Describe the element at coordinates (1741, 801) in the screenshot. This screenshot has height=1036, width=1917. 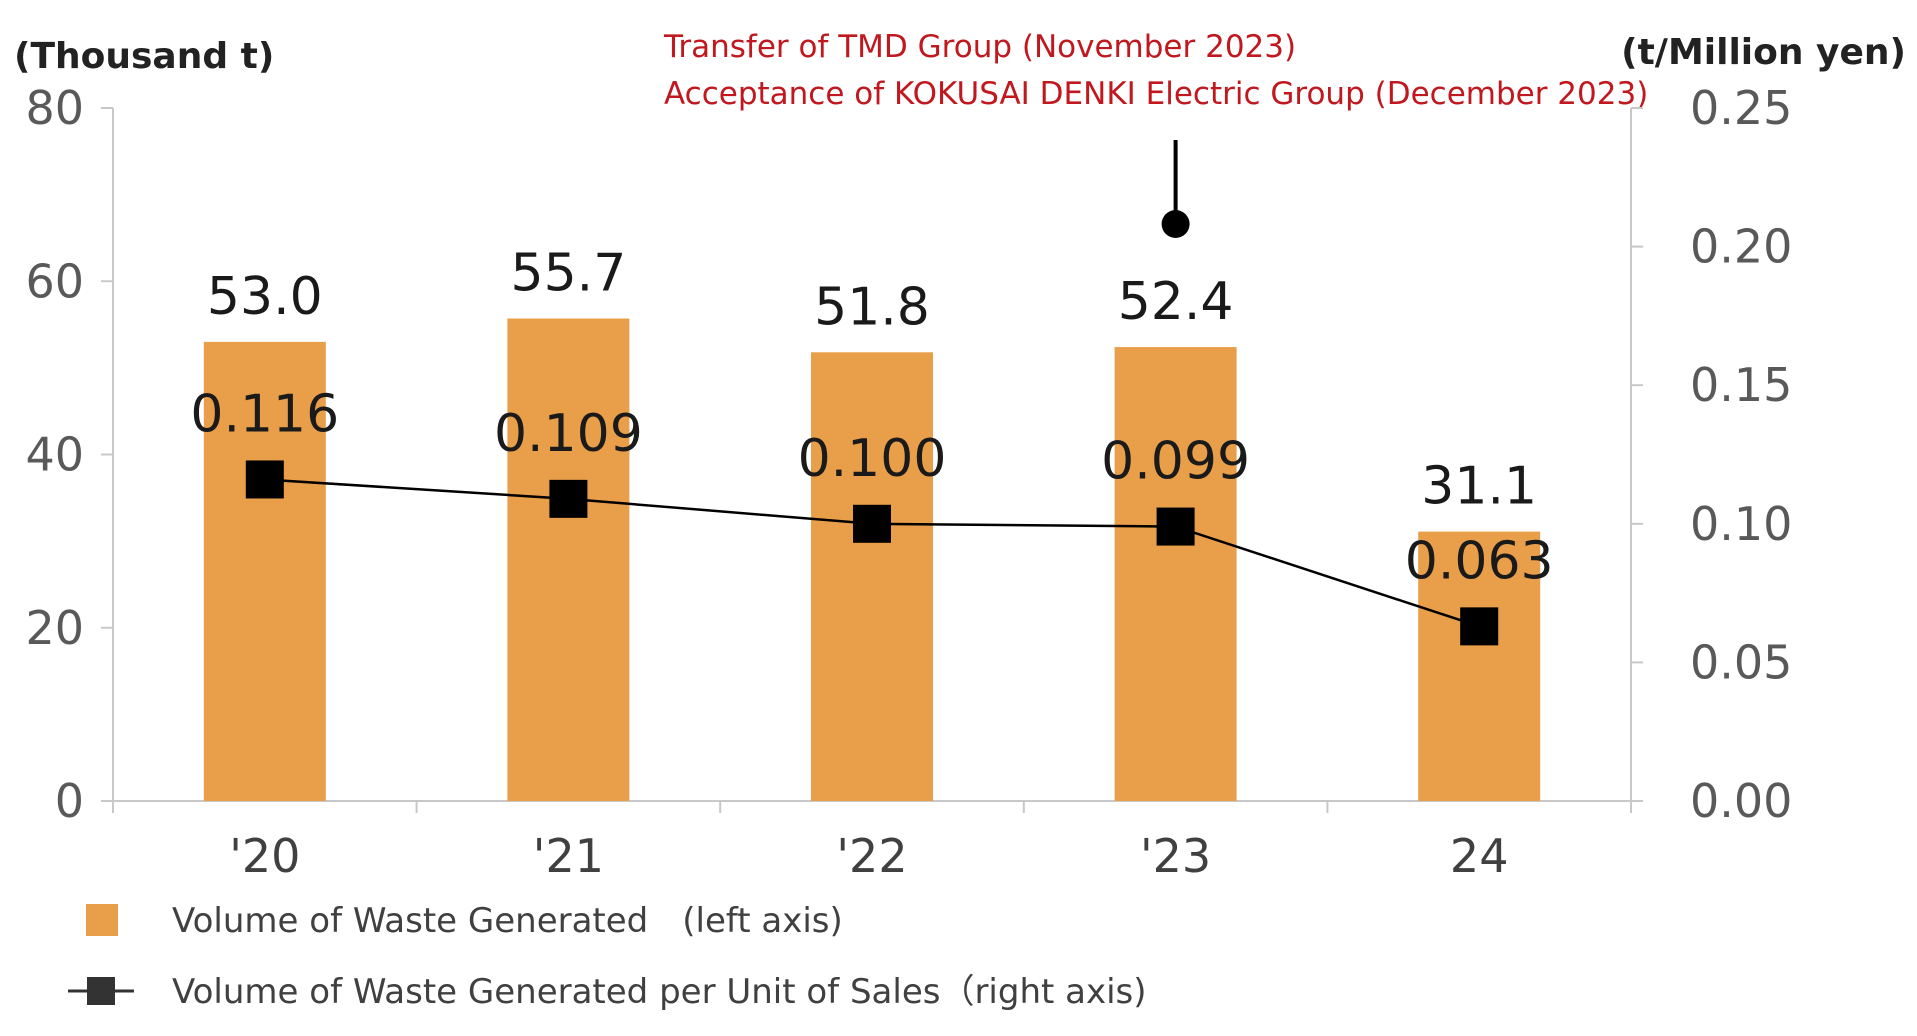
I see `right-tick-label: 0.00` at that location.